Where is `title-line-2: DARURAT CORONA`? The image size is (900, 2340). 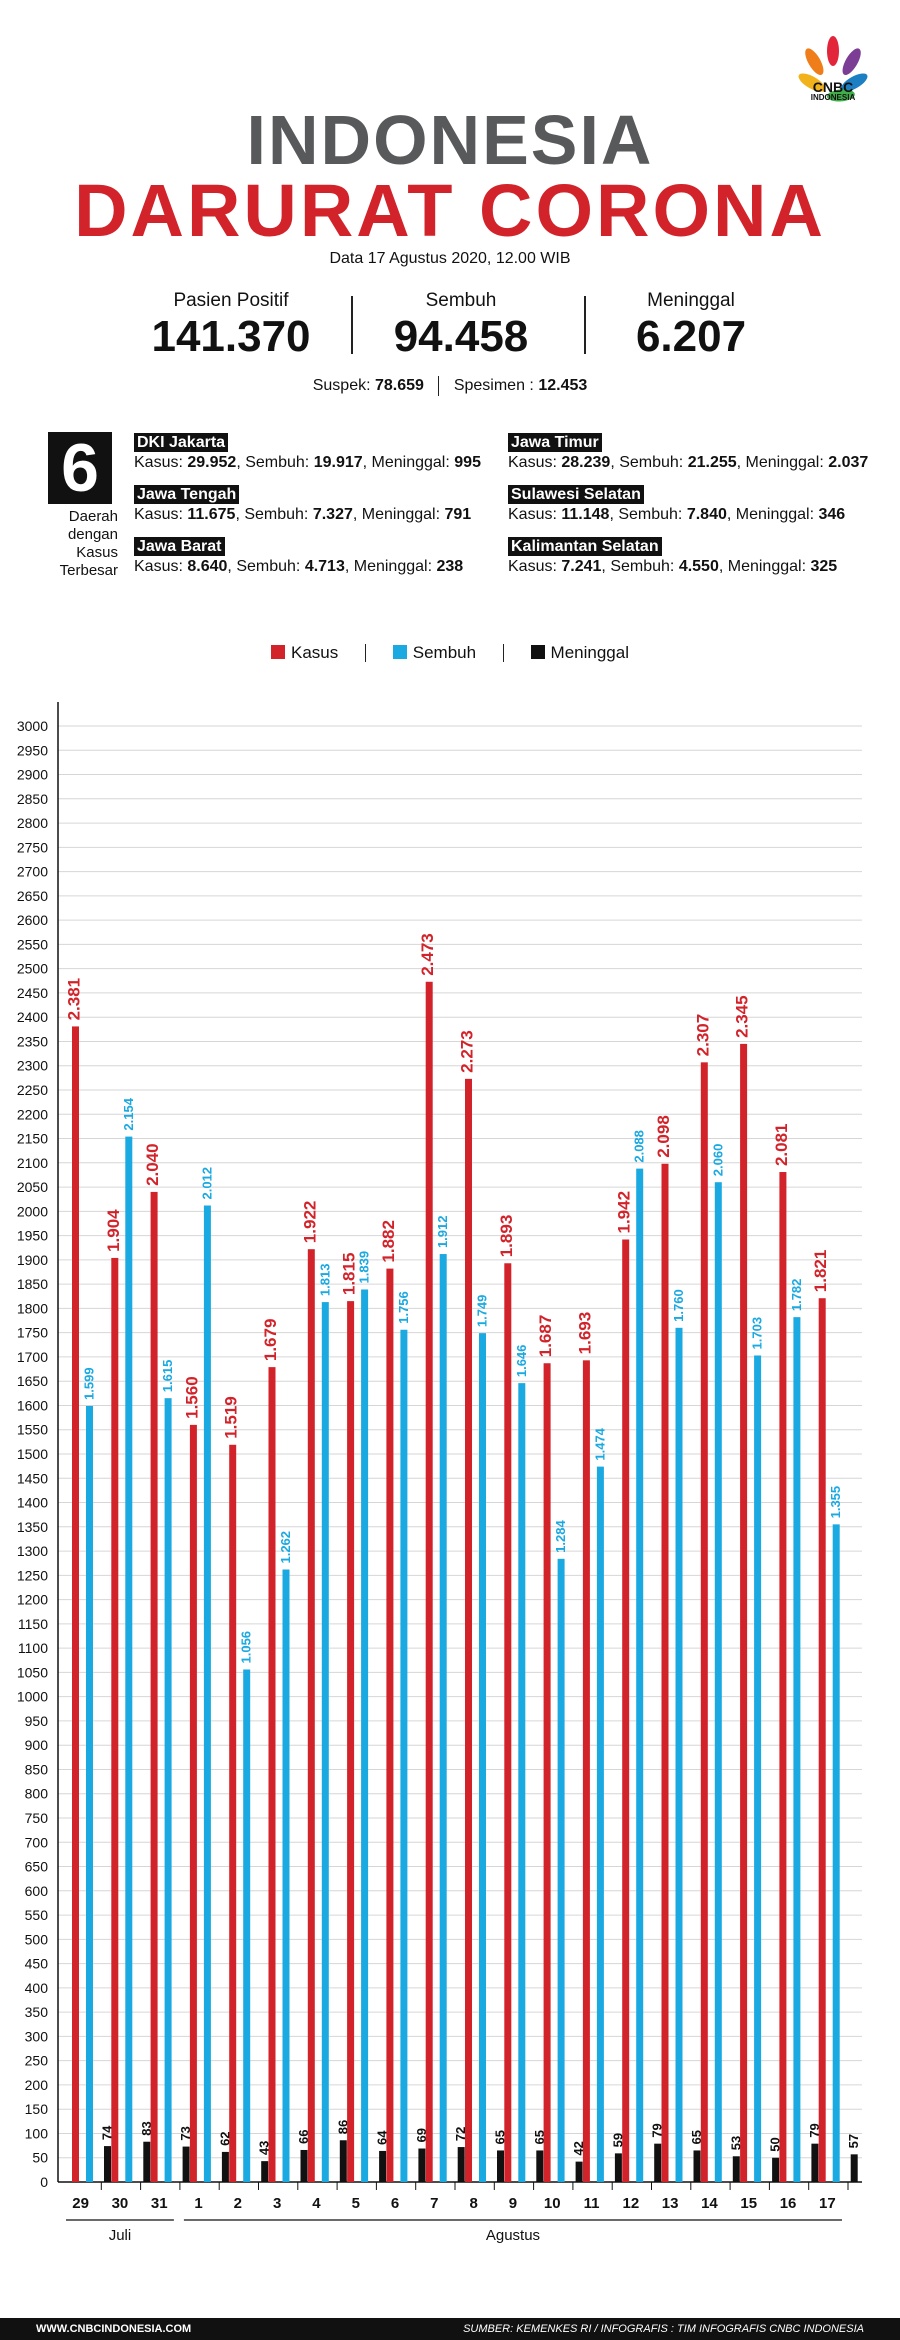
title-line-2: DARURAT CORONA is located at coordinates (450, 210).